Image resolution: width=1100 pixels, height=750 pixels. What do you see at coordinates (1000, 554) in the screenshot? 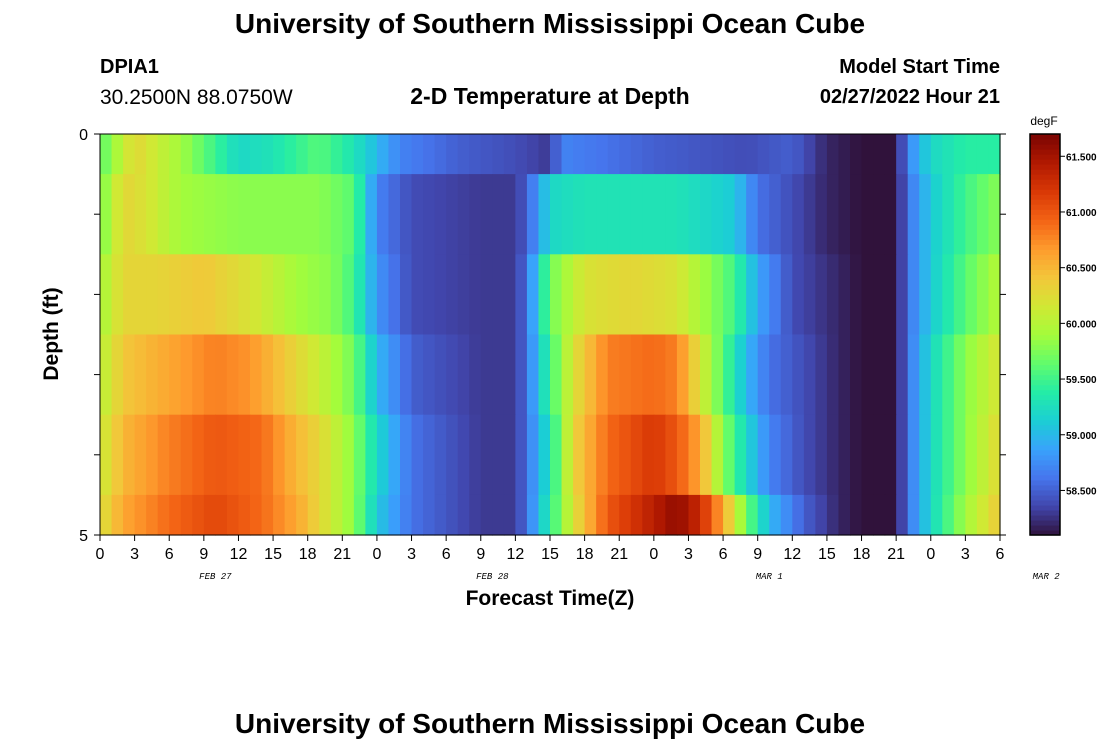
I see `x-tick-label: 6` at bounding box center [1000, 554].